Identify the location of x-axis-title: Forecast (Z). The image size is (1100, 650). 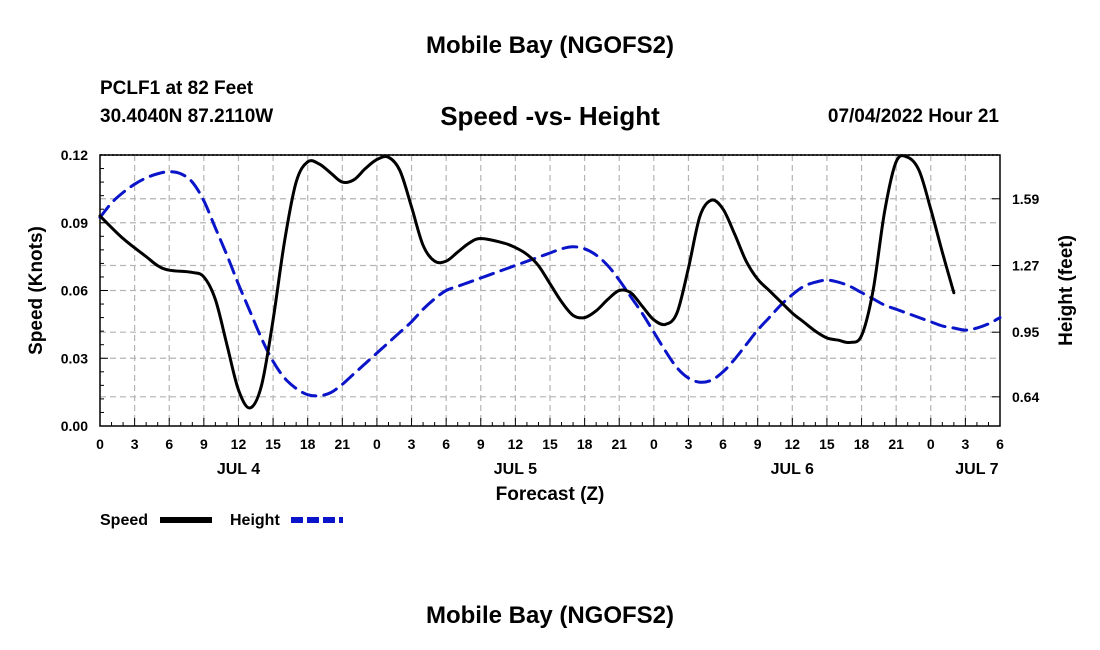
(550, 494).